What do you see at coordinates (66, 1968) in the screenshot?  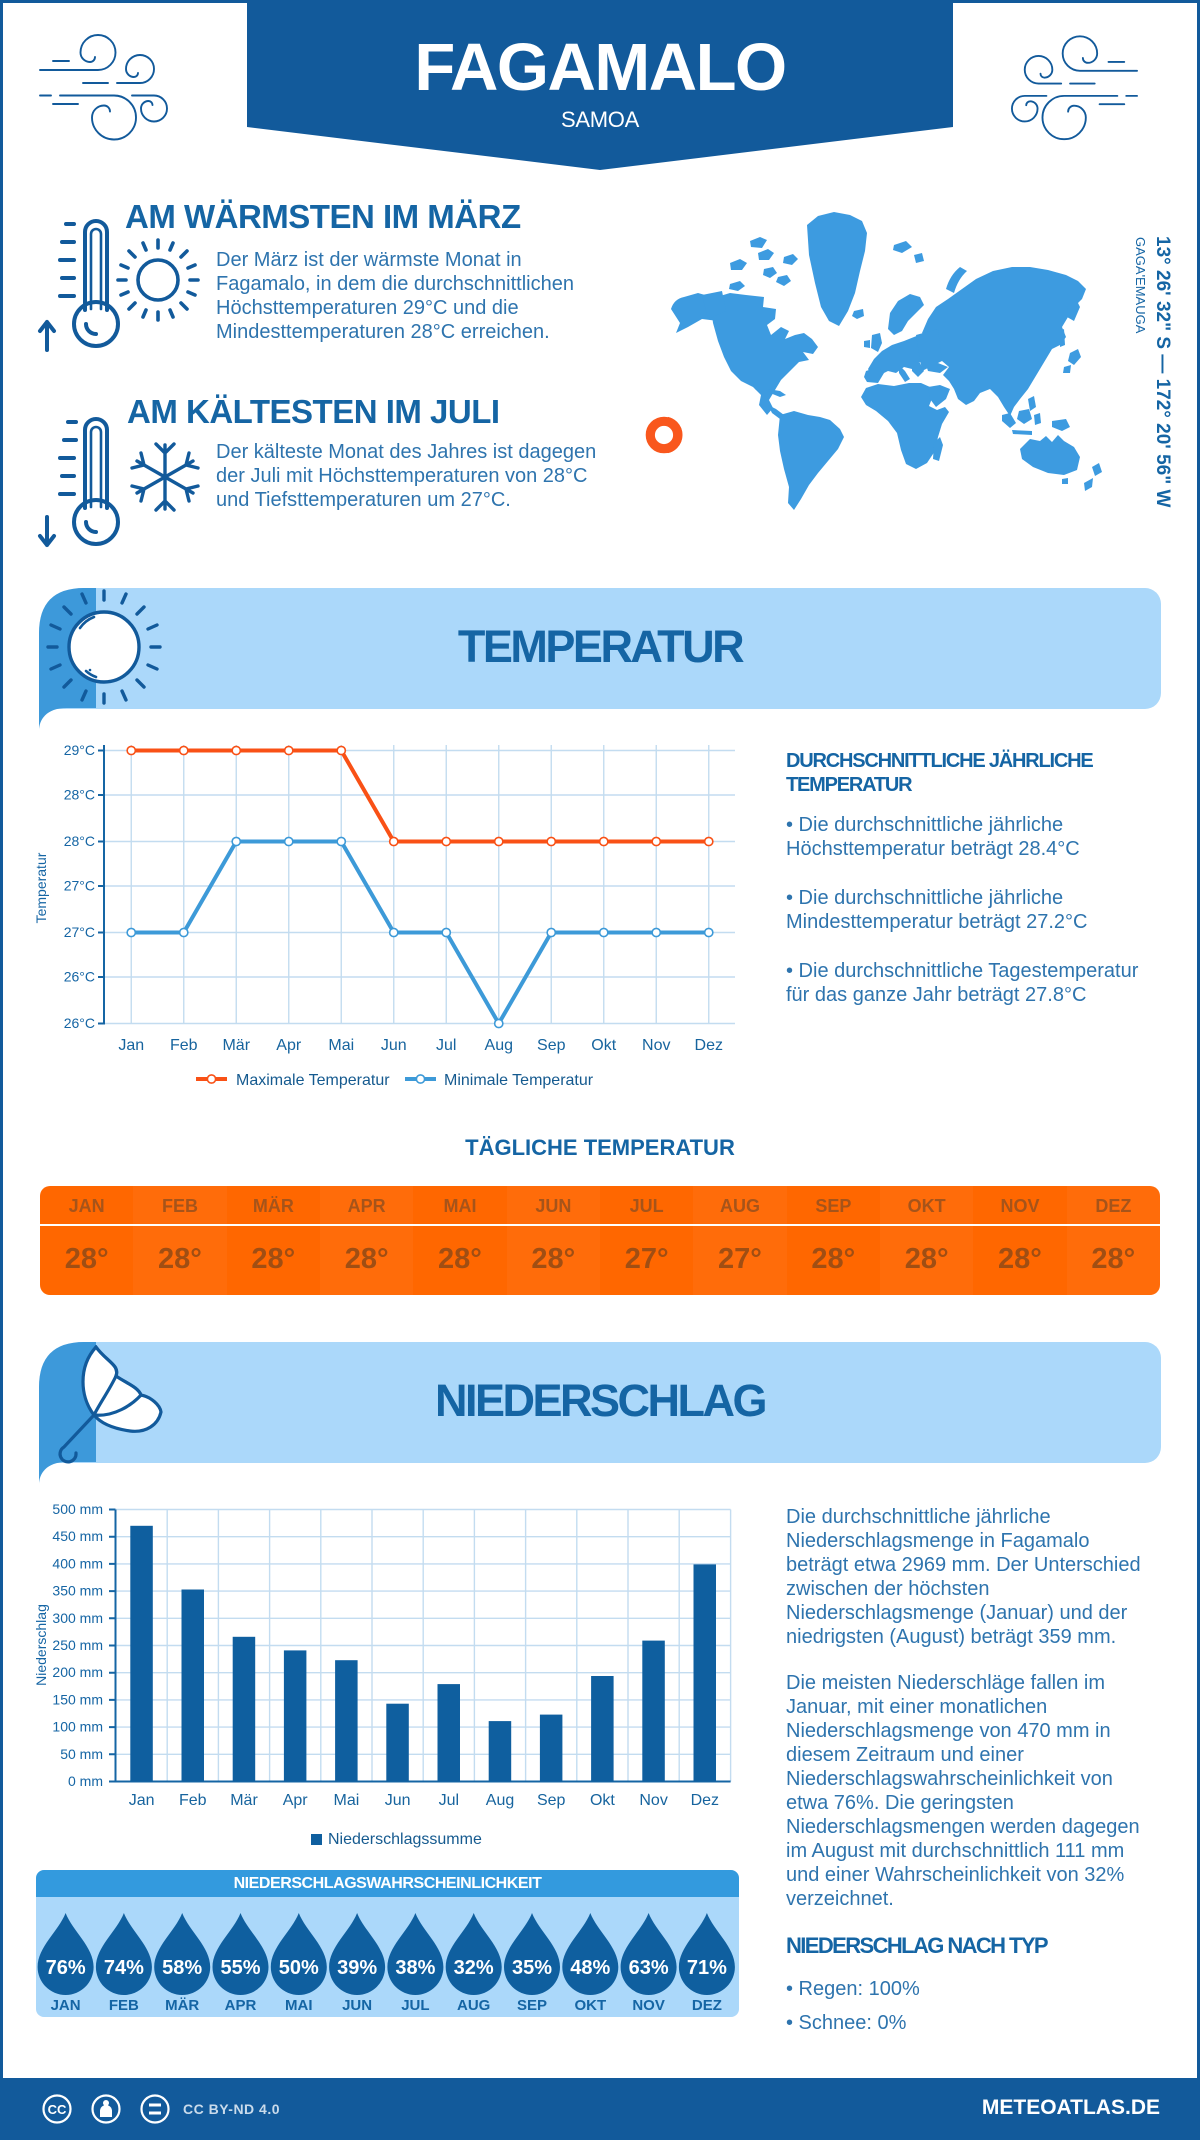 I see `svg-text: 76%` at bounding box center [66, 1968].